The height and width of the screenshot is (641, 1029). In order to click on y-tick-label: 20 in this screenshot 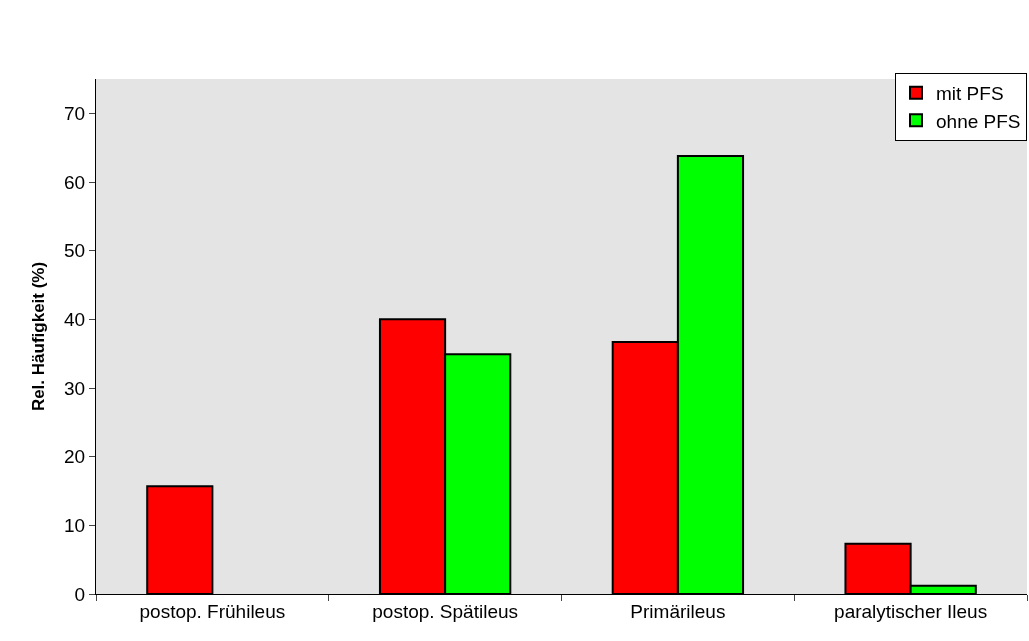, I will do `click(75, 457)`.